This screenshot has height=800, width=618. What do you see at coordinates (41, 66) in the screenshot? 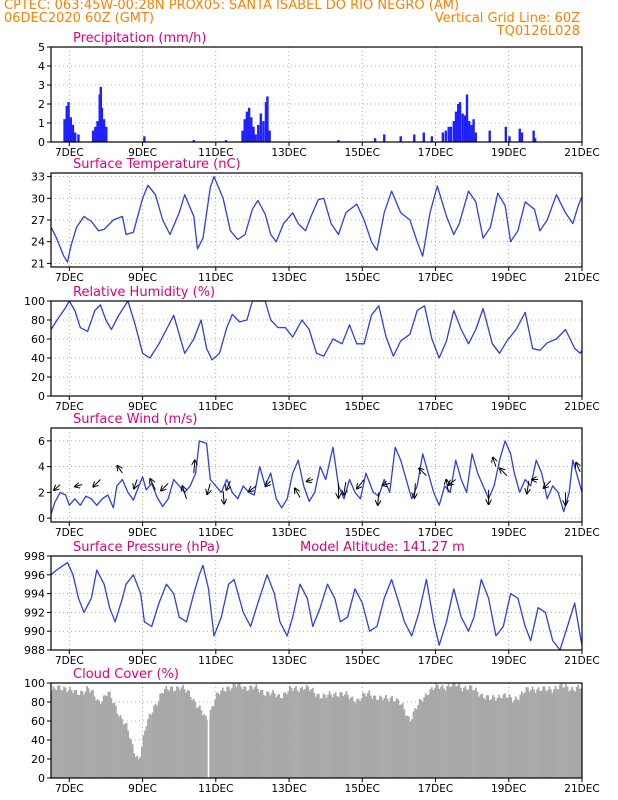
I see `y-tick-label: 4` at bounding box center [41, 66].